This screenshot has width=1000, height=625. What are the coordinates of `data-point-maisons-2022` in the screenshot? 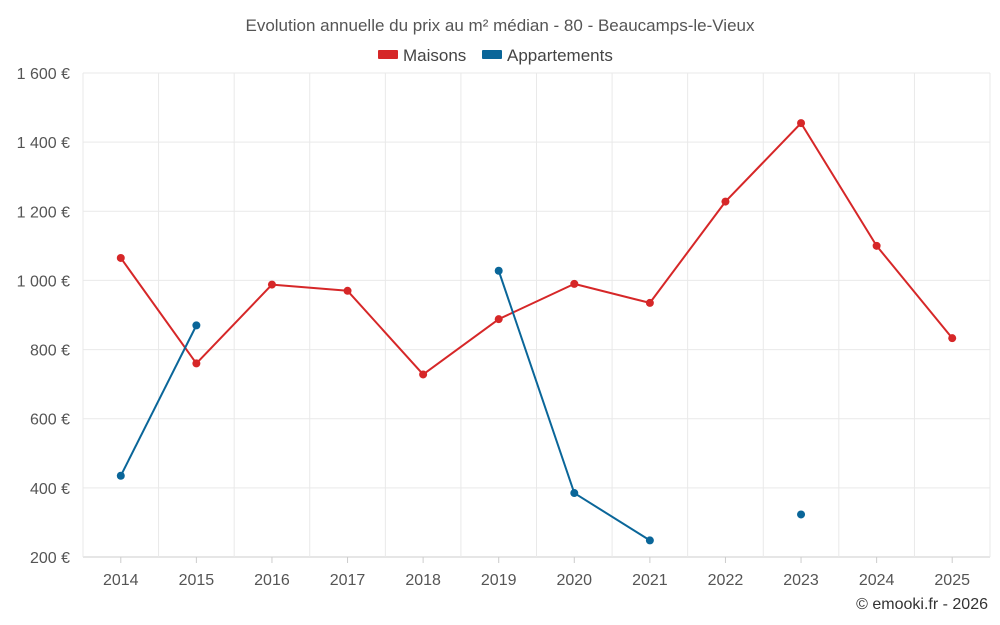 It's located at (725, 201).